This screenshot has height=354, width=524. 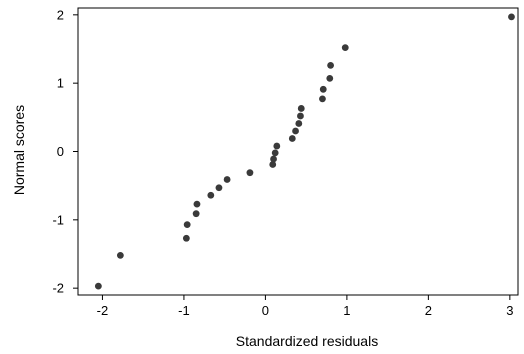 What do you see at coordinates (60, 83) in the screenshot?
I see `y-tick-label: 1` at bounding box center [60, 83].